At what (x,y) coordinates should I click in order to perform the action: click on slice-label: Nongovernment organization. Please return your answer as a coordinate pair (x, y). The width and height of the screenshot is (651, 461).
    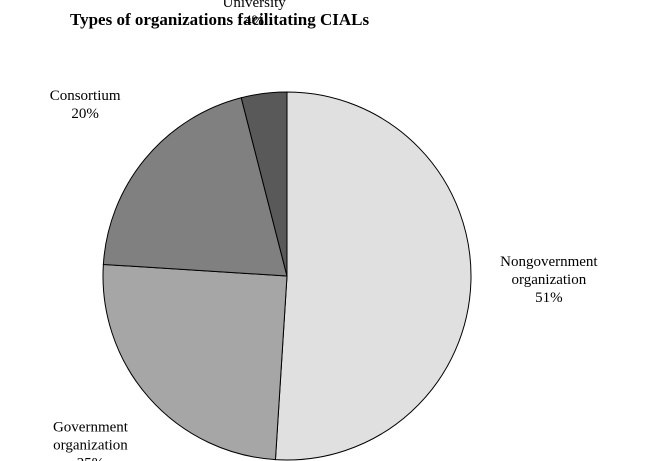
    Looking at the image, I should click on (549, 271).